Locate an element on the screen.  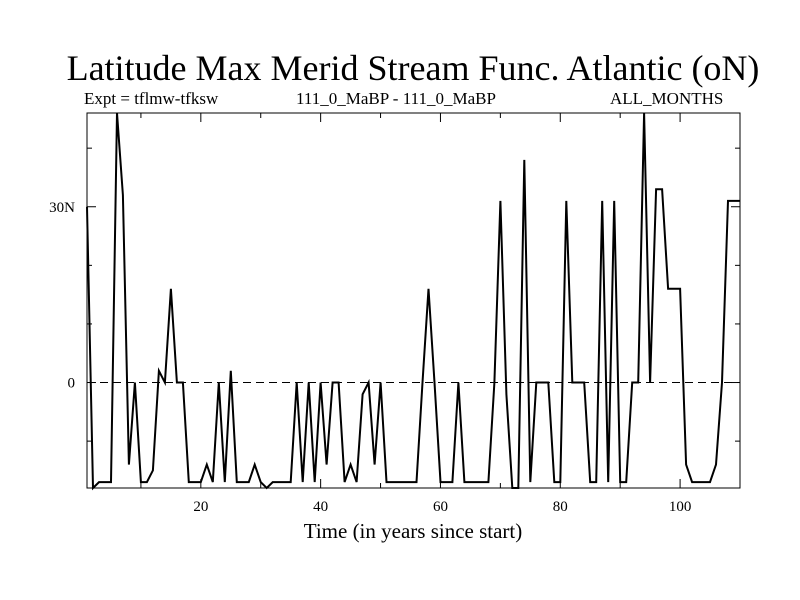
experiment-label: Expt = tflmw-tfksw is located at coordinates (151, 98).